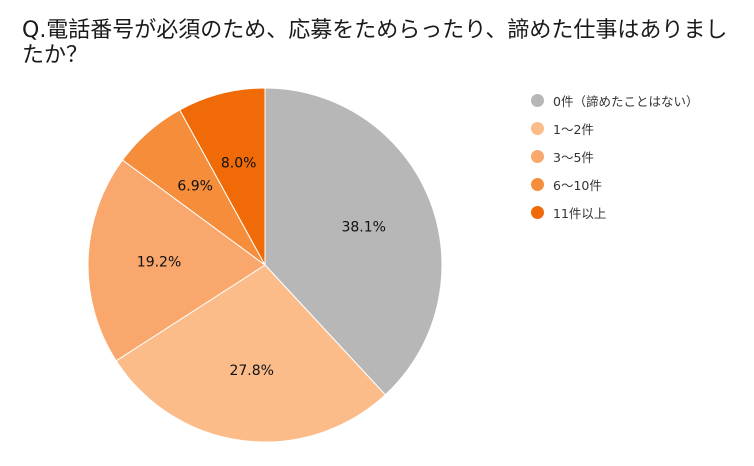 This screenshot has height=466, width=754. What do you see at coordinates (195, 186) in the screenshot?
I see `slice-value-label-4: 6.9%` at bounding box center [195, 186].